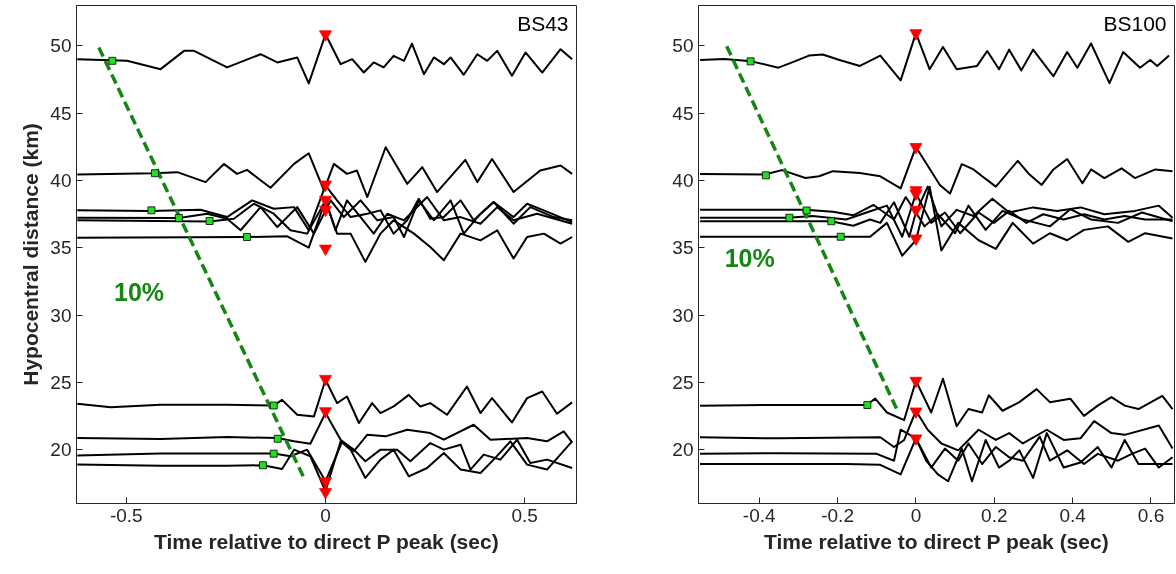 Image resolution: width=1176 pixels, height=574 pixels. What do you see at coordinates (31, 254) in the screenshot?
I see `y-axis-title: Hypocentral distance (km)` at bounding box center [31, 254].